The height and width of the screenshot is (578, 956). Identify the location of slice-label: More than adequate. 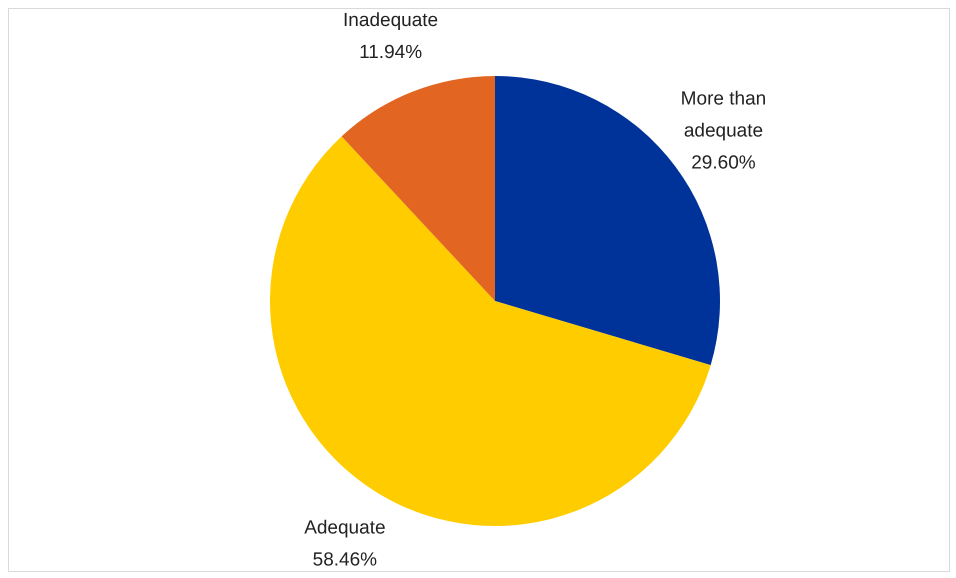
(723, 115).